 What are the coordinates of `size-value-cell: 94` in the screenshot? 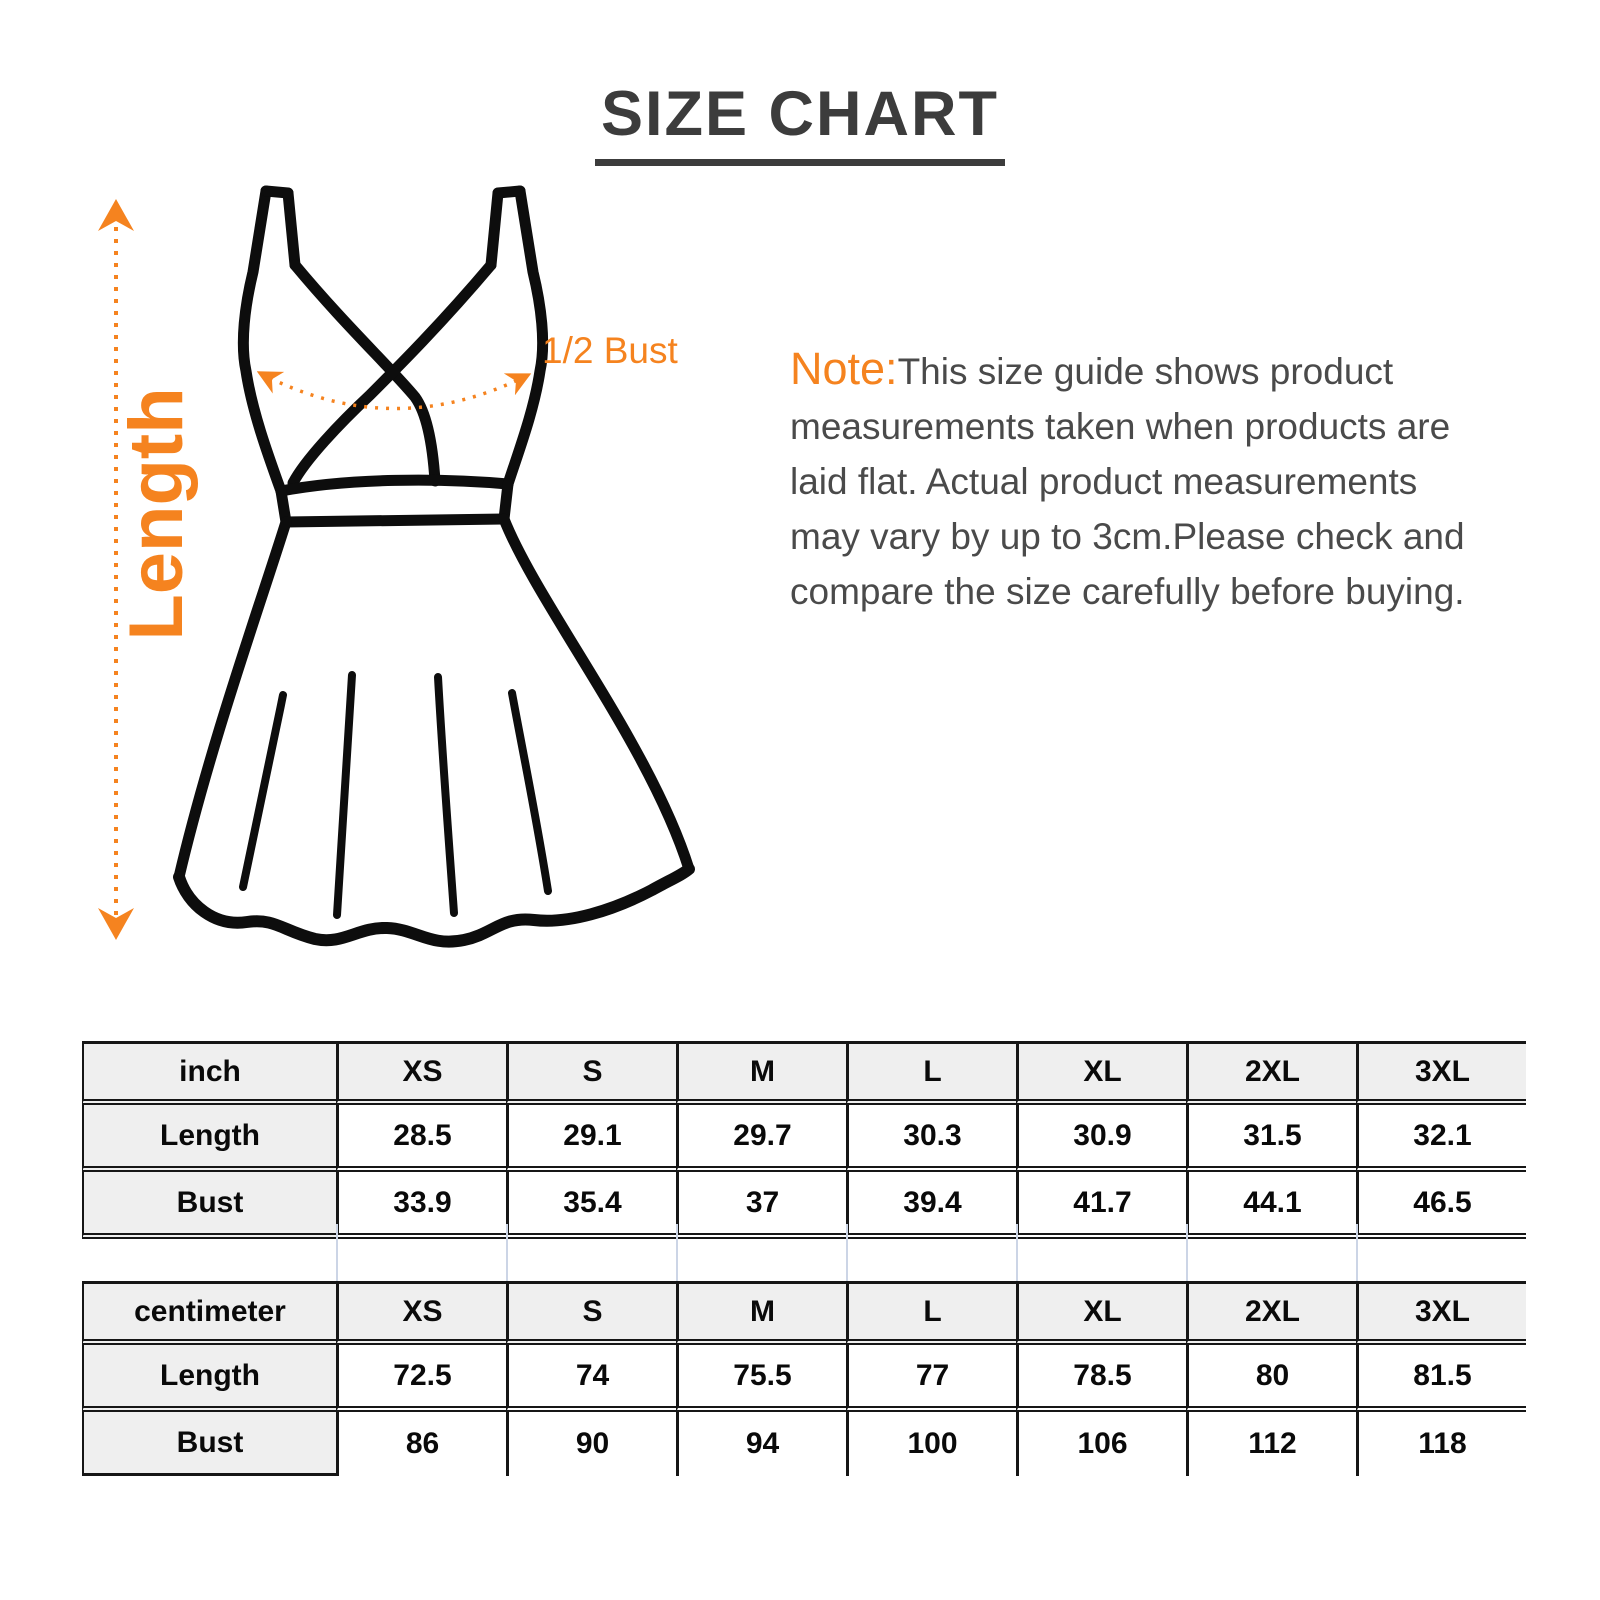 It's located at (761, 1444).